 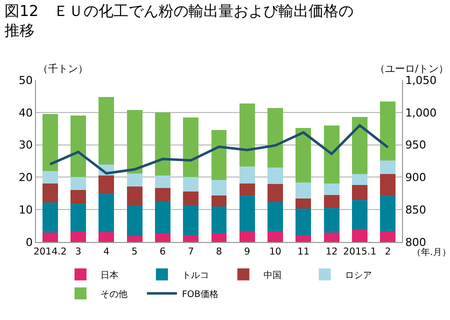 I want to click on x-tick-label: 11, so click(x=303, y=252).